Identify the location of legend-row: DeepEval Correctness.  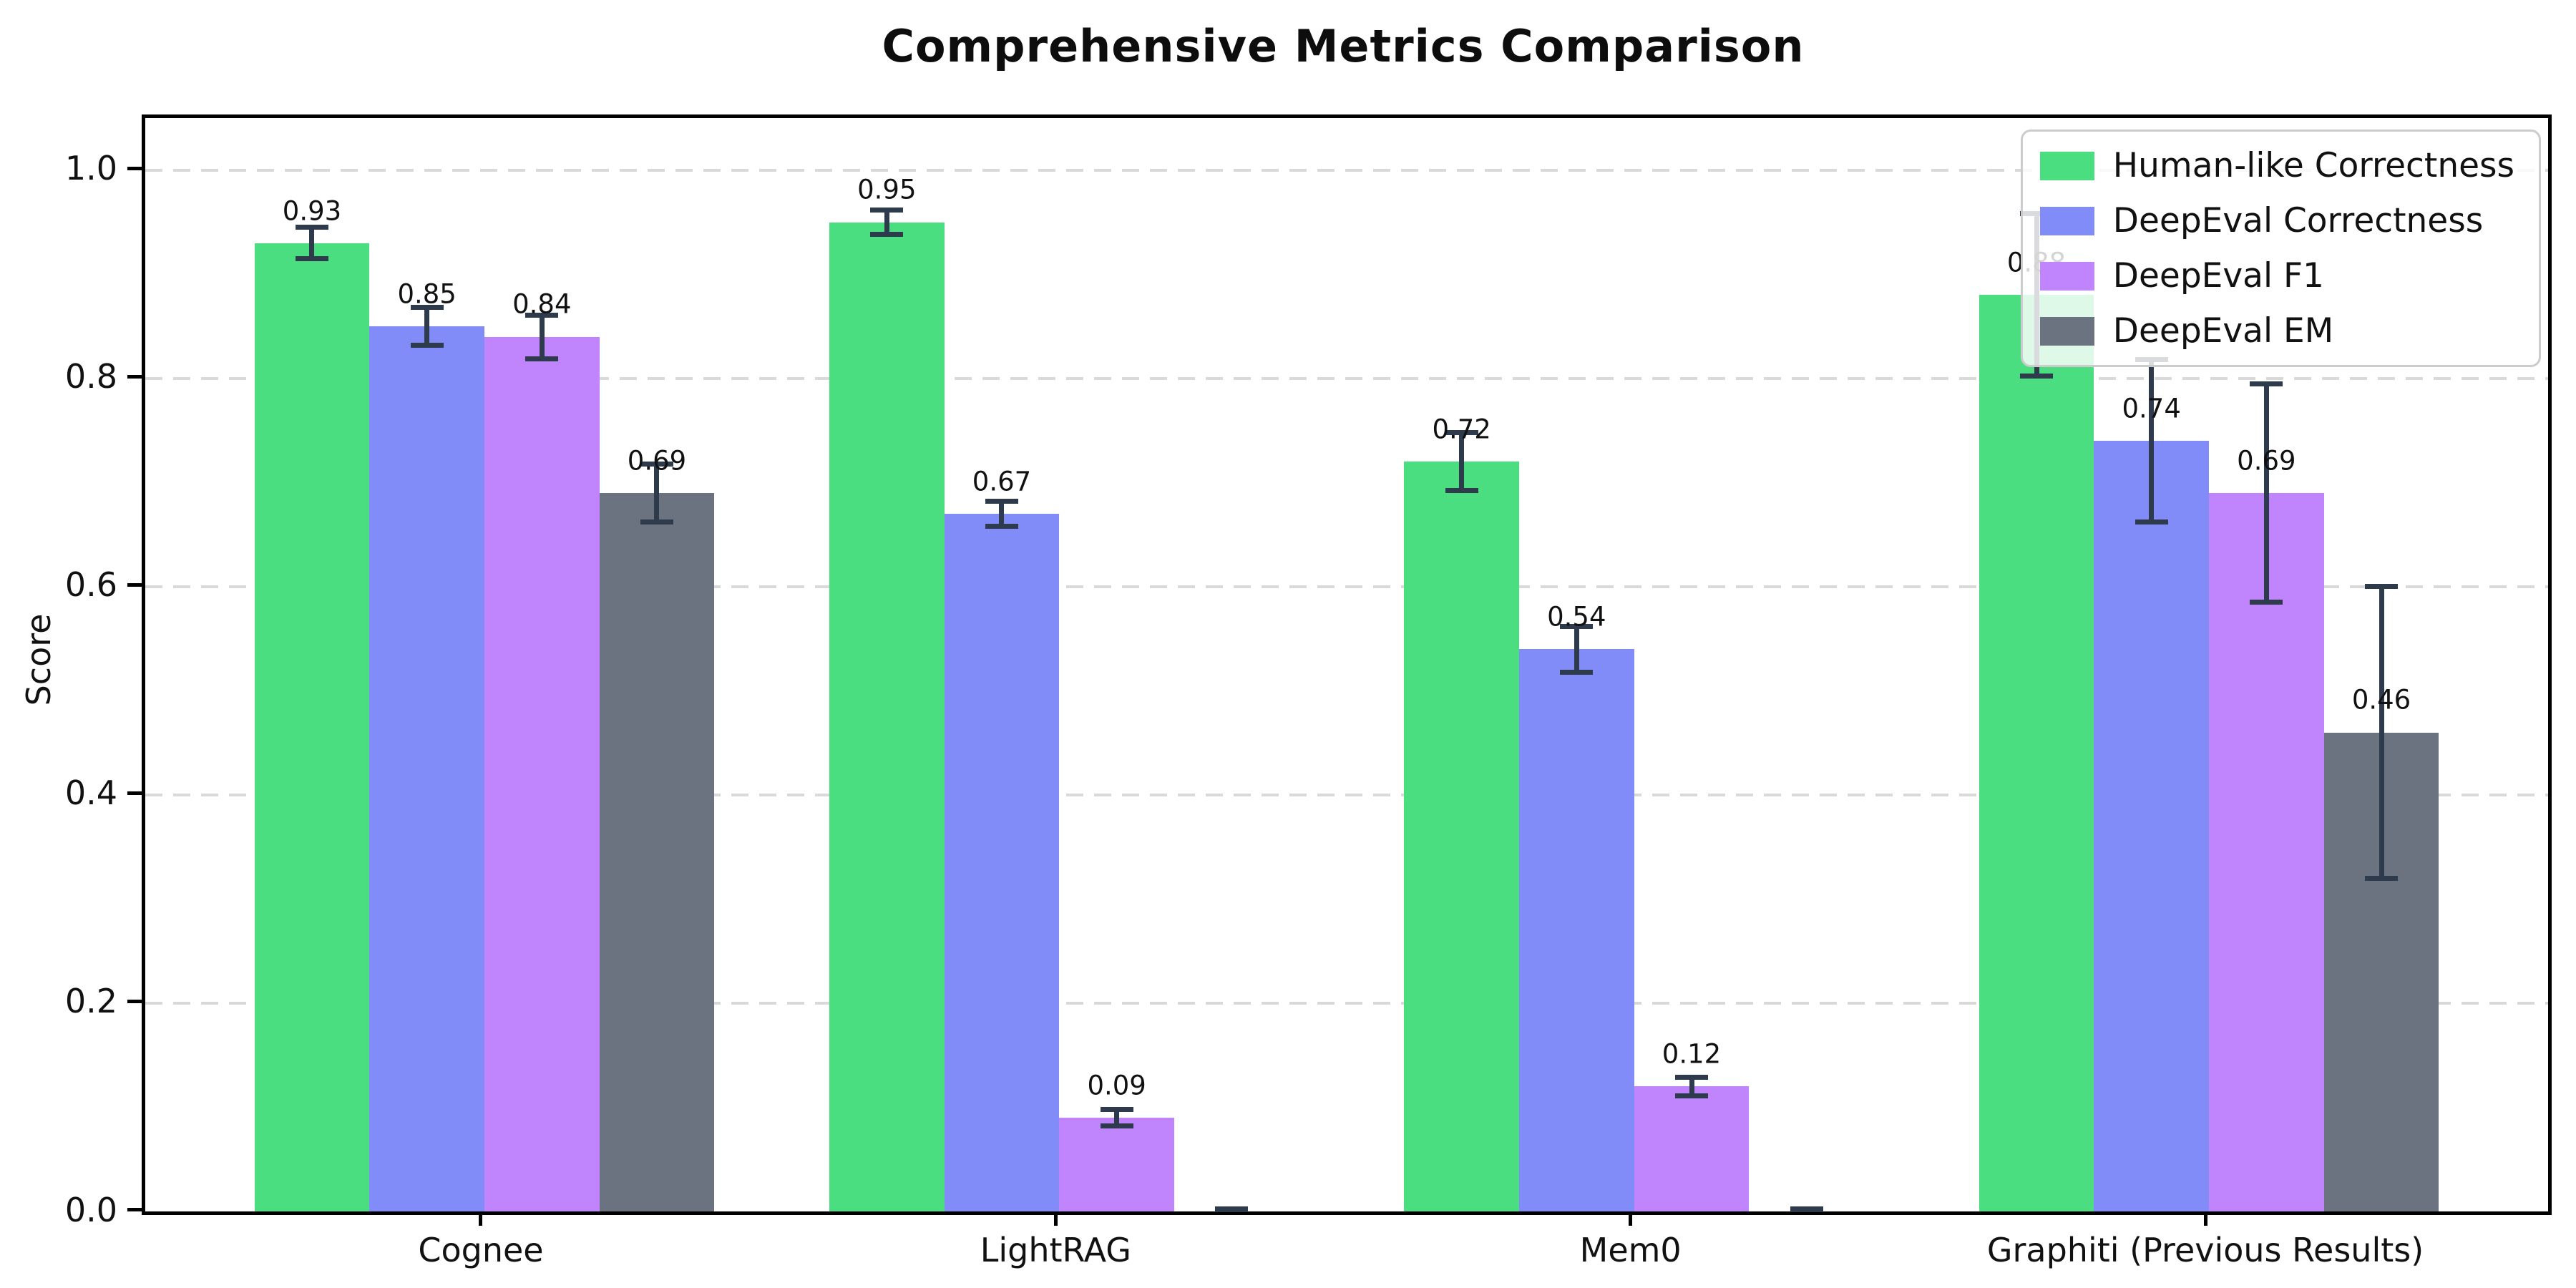
(2276, 220).